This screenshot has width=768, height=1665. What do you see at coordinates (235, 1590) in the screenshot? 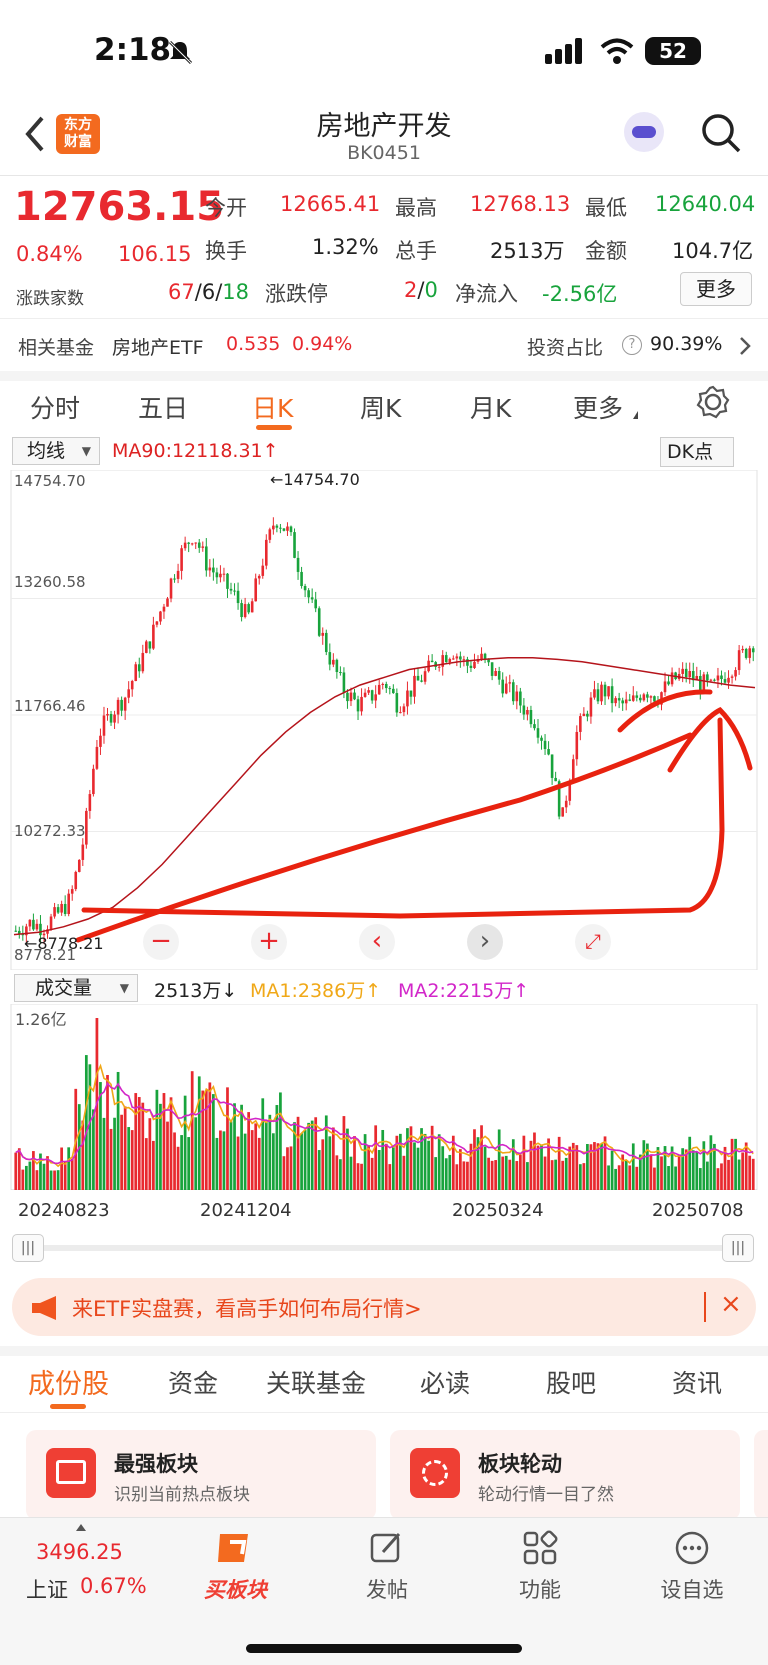
I see `nav-buy-sector: 买板块` at bounding box center [235, 1590].